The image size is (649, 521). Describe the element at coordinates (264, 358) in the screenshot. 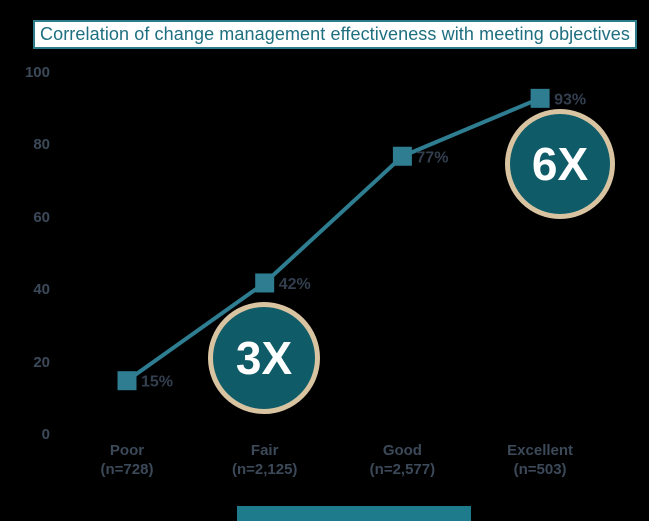

I see `multiplier-badge-3x: 3X` at that location.